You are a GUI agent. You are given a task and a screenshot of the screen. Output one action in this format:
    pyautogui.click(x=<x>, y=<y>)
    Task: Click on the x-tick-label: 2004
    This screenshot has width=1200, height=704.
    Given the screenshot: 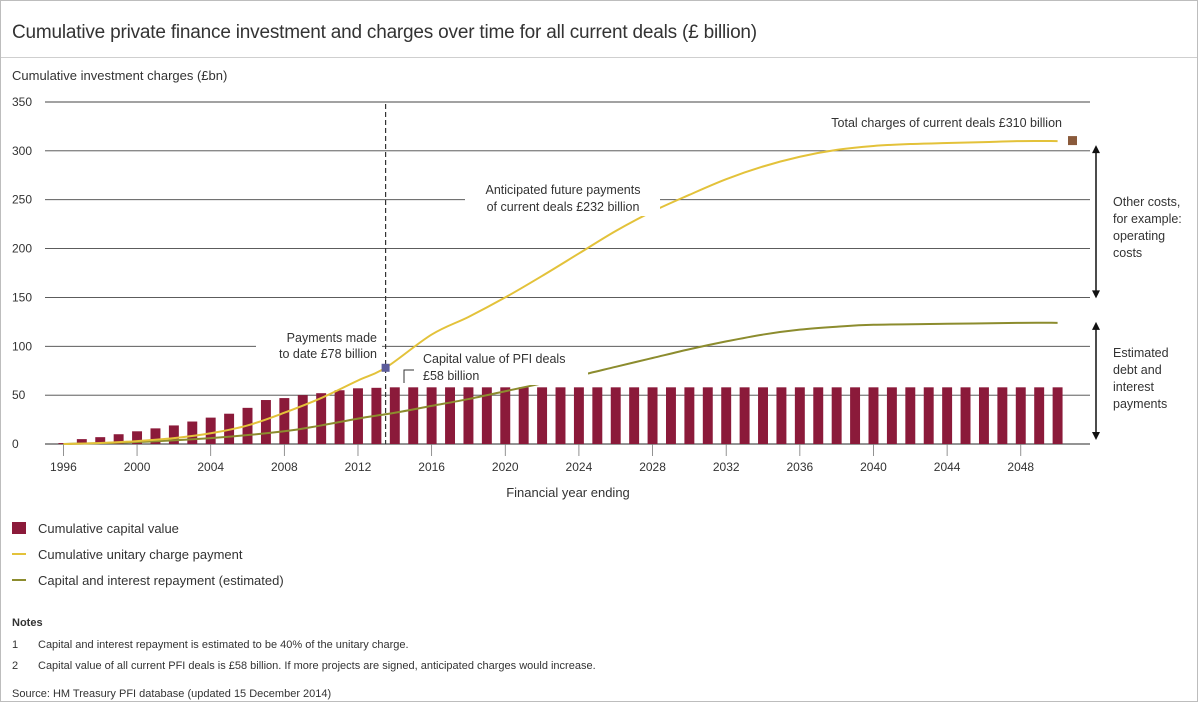 What is the action you would take?
    pyautogui.click(x=210, y=467)
    